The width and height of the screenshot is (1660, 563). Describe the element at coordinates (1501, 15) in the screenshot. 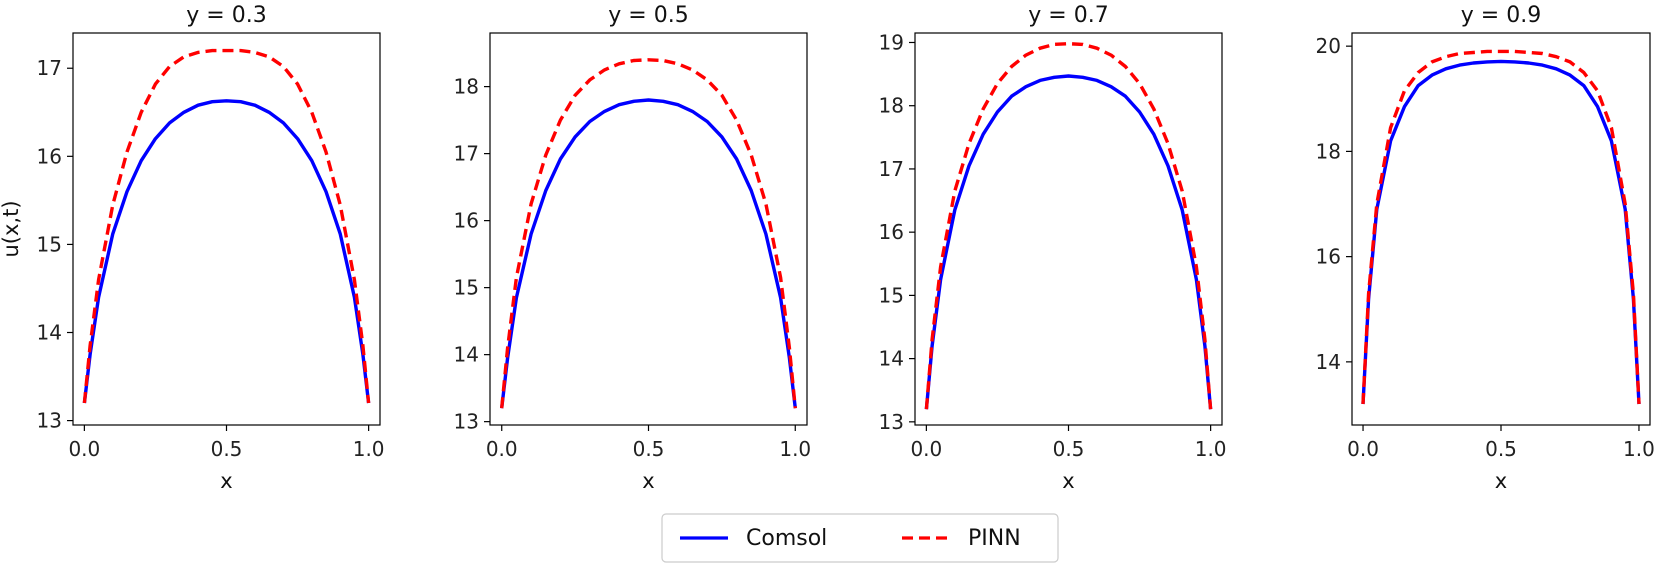

I see `subplot-title: y = 0.9` at that location.